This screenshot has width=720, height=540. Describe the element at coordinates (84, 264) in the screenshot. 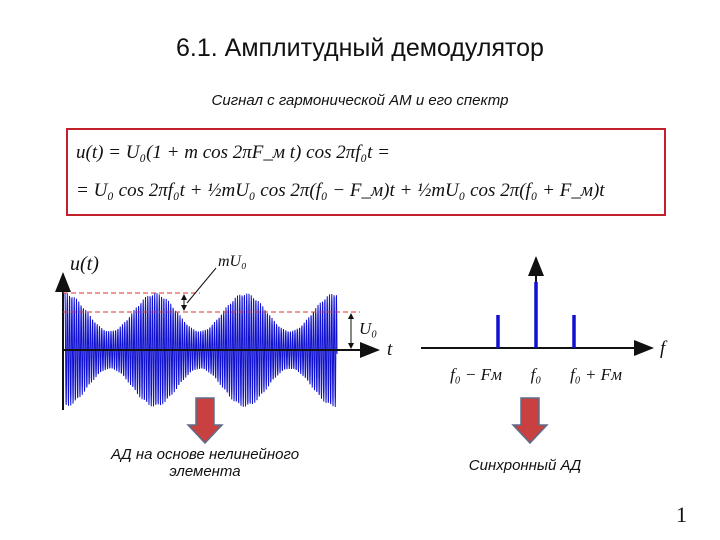

I see `y-axis-label: u(t)` at that location.